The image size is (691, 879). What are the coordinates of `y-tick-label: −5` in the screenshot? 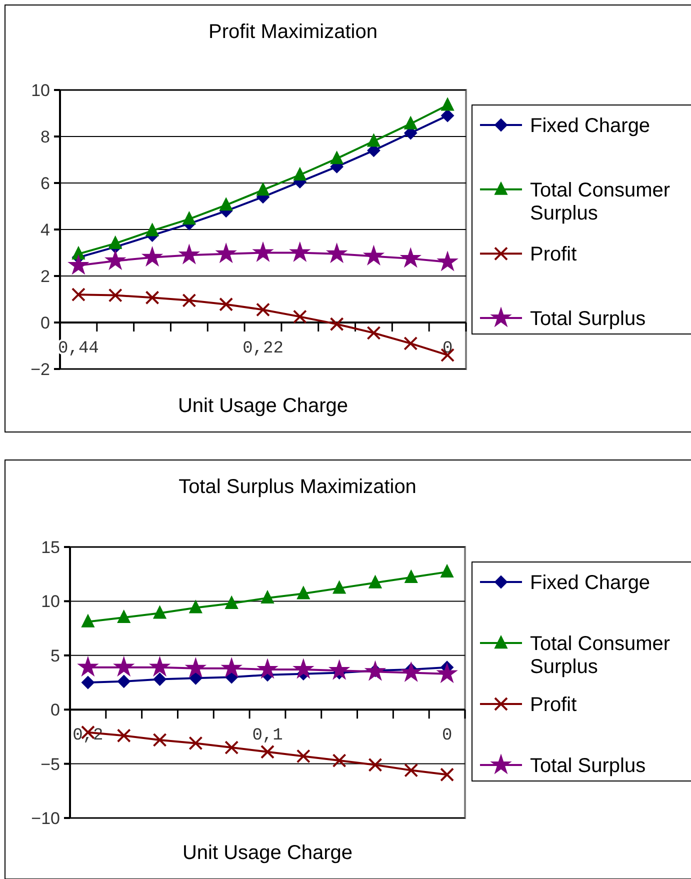 It's located at (50, 764).